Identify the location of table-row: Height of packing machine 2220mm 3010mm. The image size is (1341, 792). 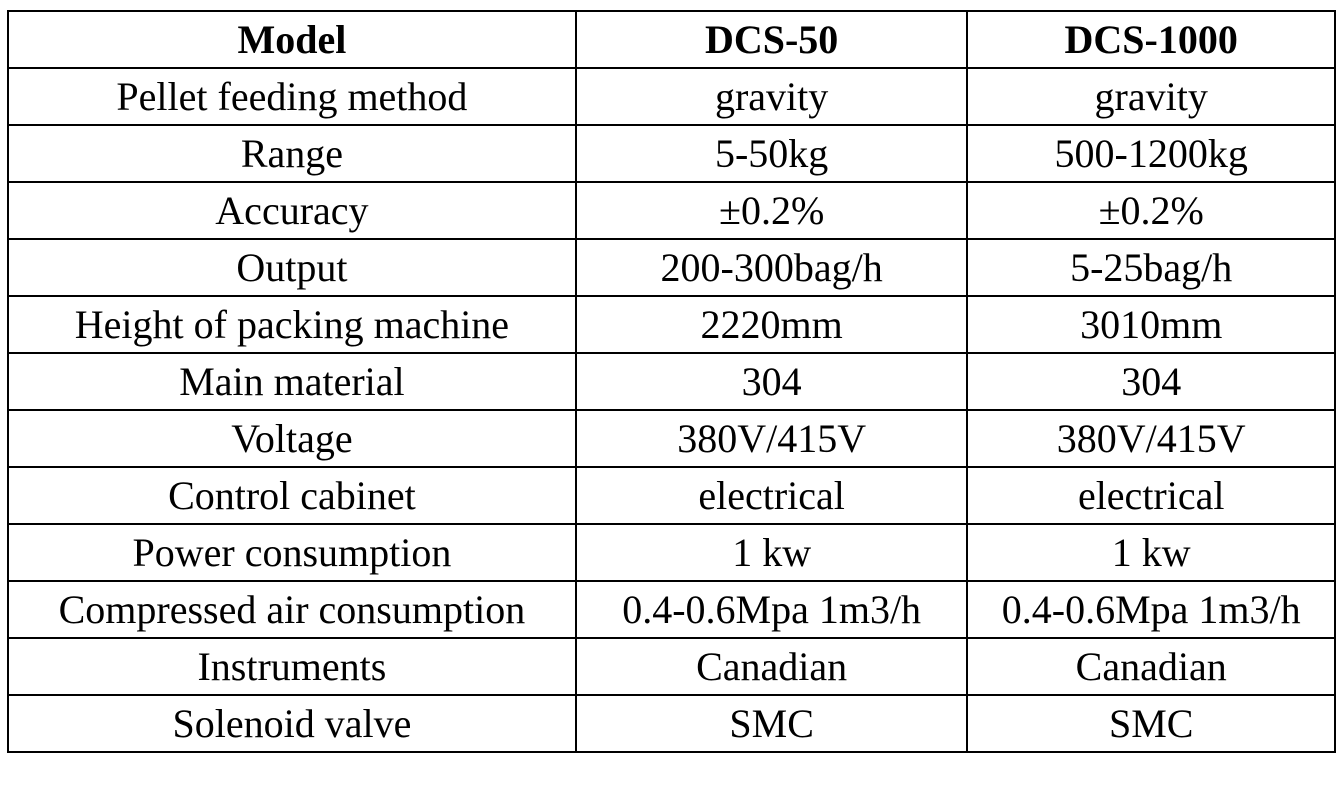
(671, 324).